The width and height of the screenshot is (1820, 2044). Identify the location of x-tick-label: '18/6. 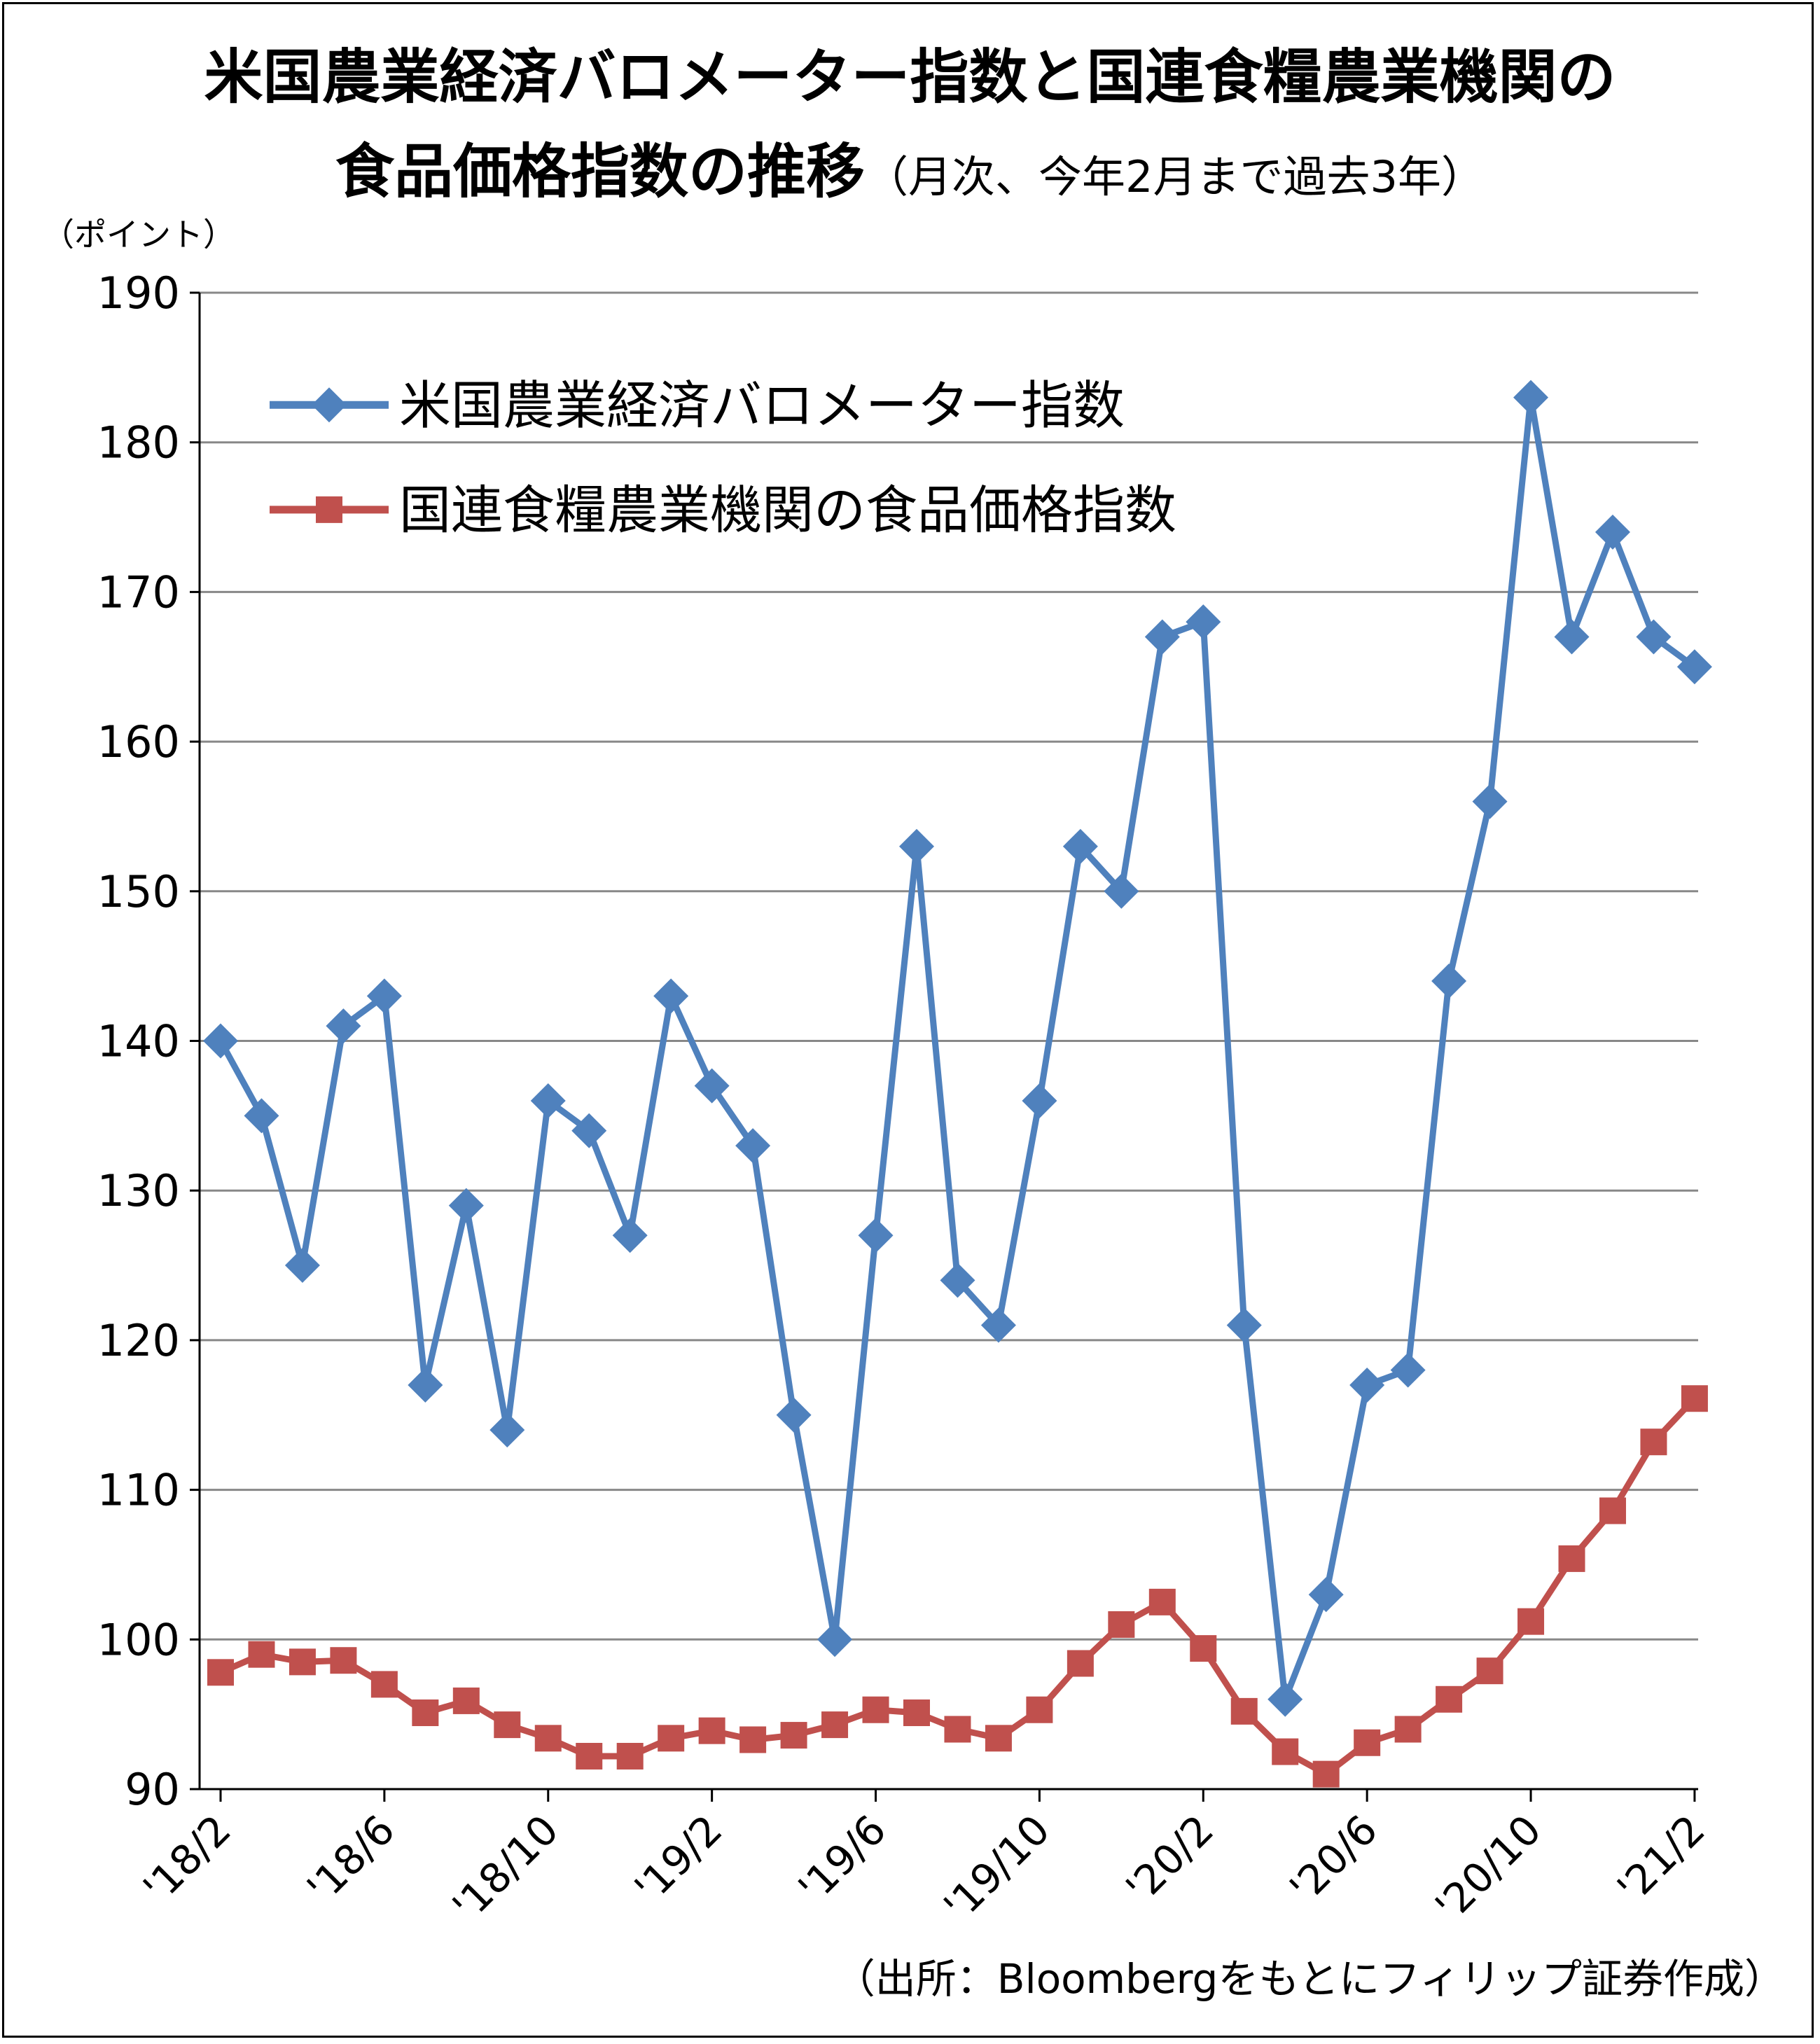
(350, 1859).